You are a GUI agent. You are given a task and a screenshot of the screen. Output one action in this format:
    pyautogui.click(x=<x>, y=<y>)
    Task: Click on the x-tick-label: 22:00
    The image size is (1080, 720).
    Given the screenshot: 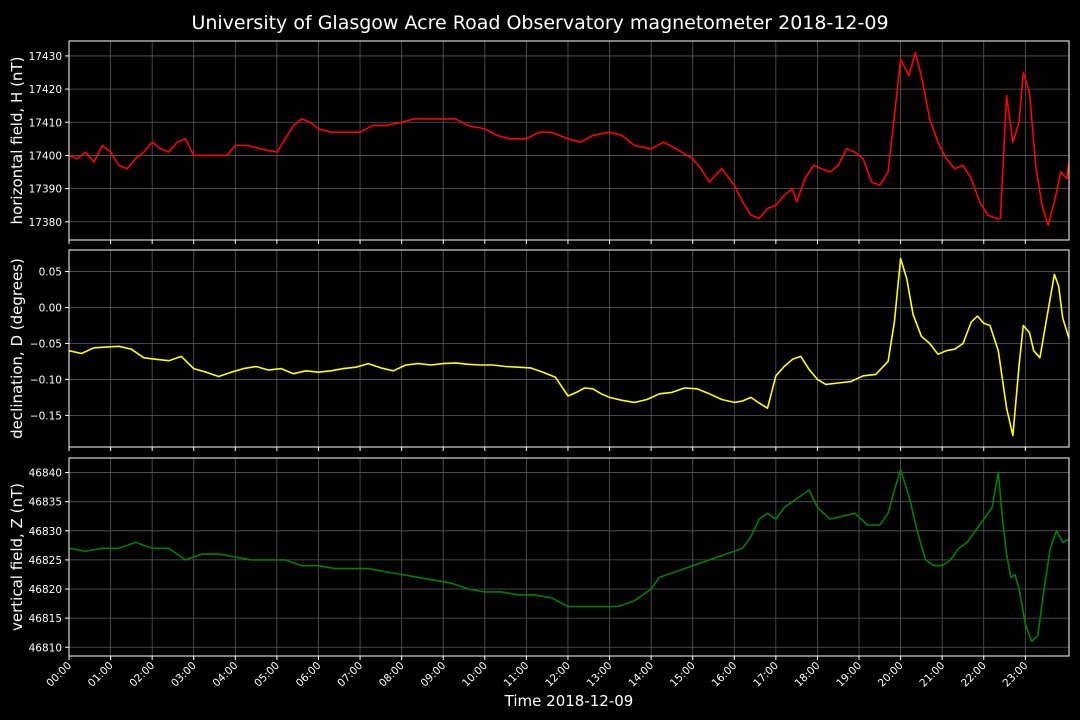 What is the action you would take?
    pyautogui.click(x=974, y=675)
    